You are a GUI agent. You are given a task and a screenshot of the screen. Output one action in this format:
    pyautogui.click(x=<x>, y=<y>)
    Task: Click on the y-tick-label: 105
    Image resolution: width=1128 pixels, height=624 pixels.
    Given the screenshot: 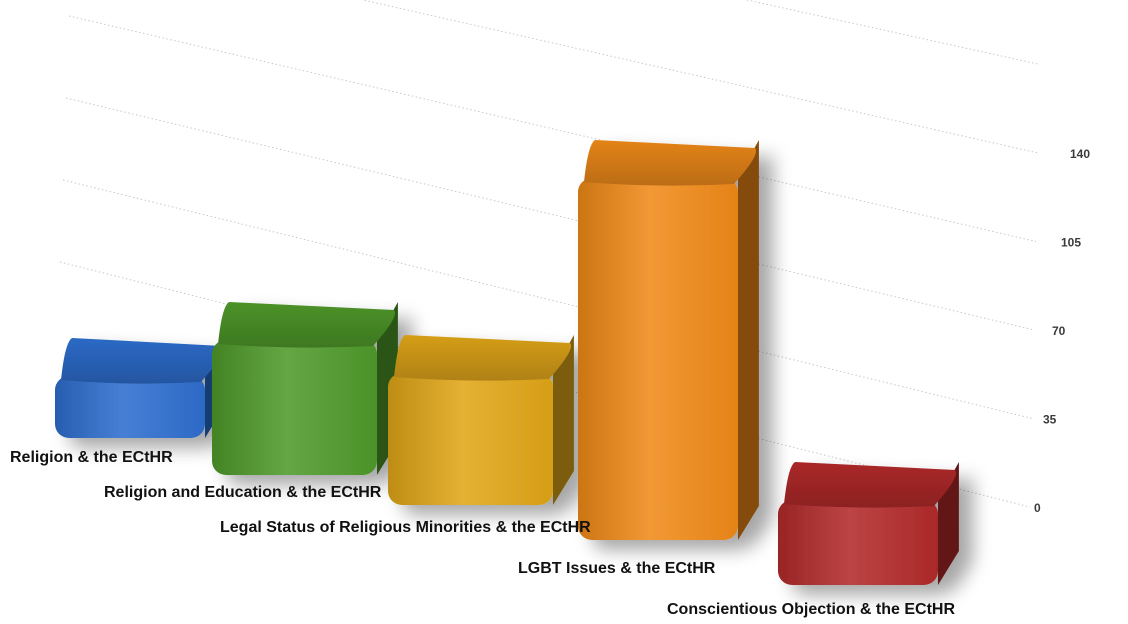 What is the action you would take?
    pyautogui.click(x=1071, y=243)
    